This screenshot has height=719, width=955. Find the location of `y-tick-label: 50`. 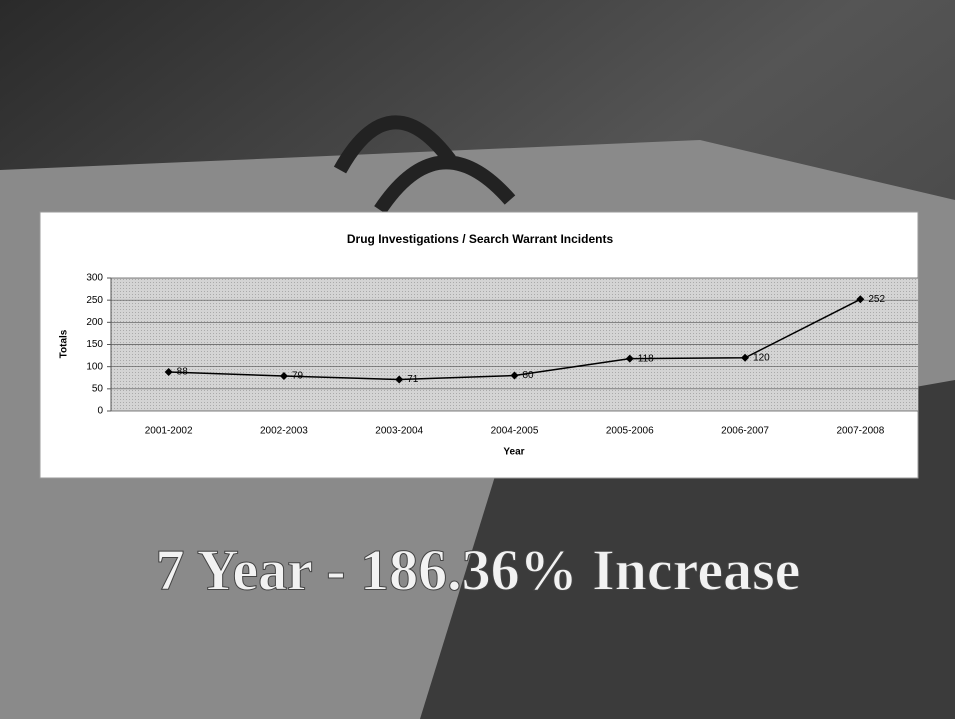

y-tick-label: 50 is located at coordinates (98, 388).